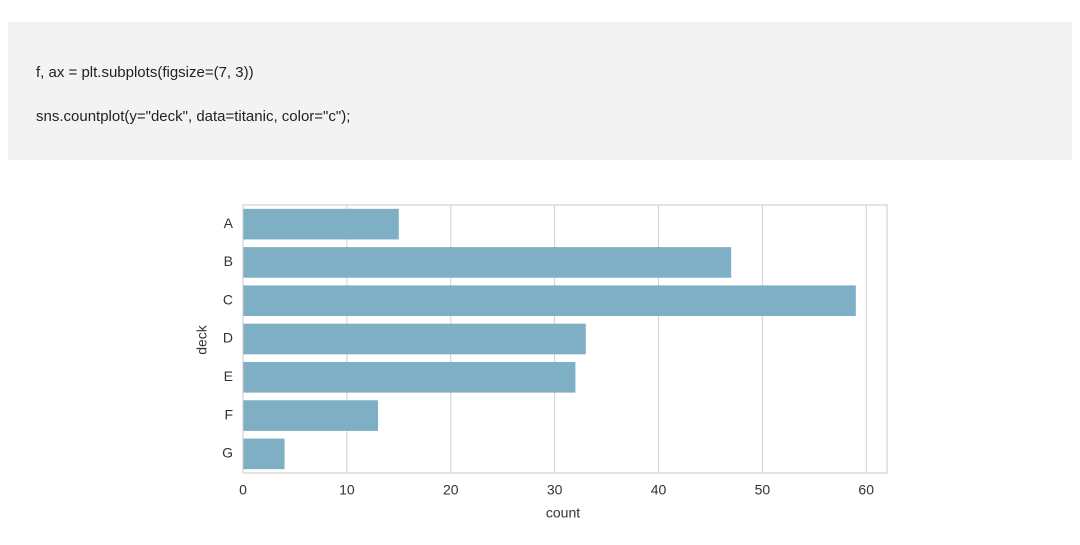  Describe the element at coordinates (202, 339) in the screenshot. I see `y-axis-label: deck` at that location.